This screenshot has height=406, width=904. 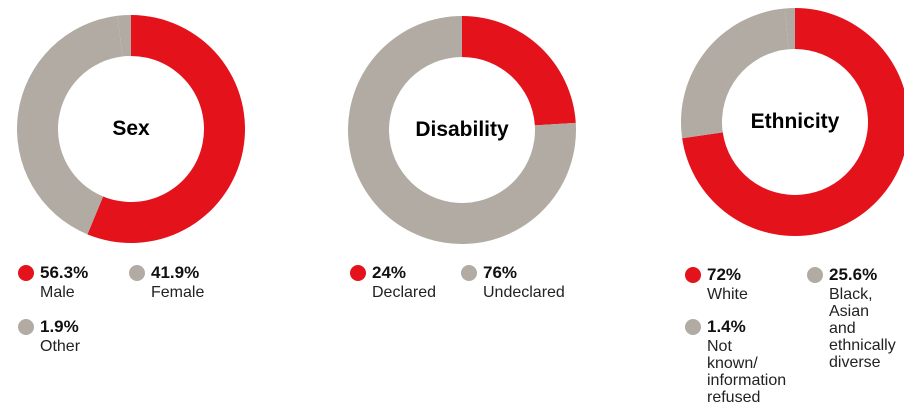 I want to click on donut-slice-not-known-information-refused, so click(x=789, y=29).